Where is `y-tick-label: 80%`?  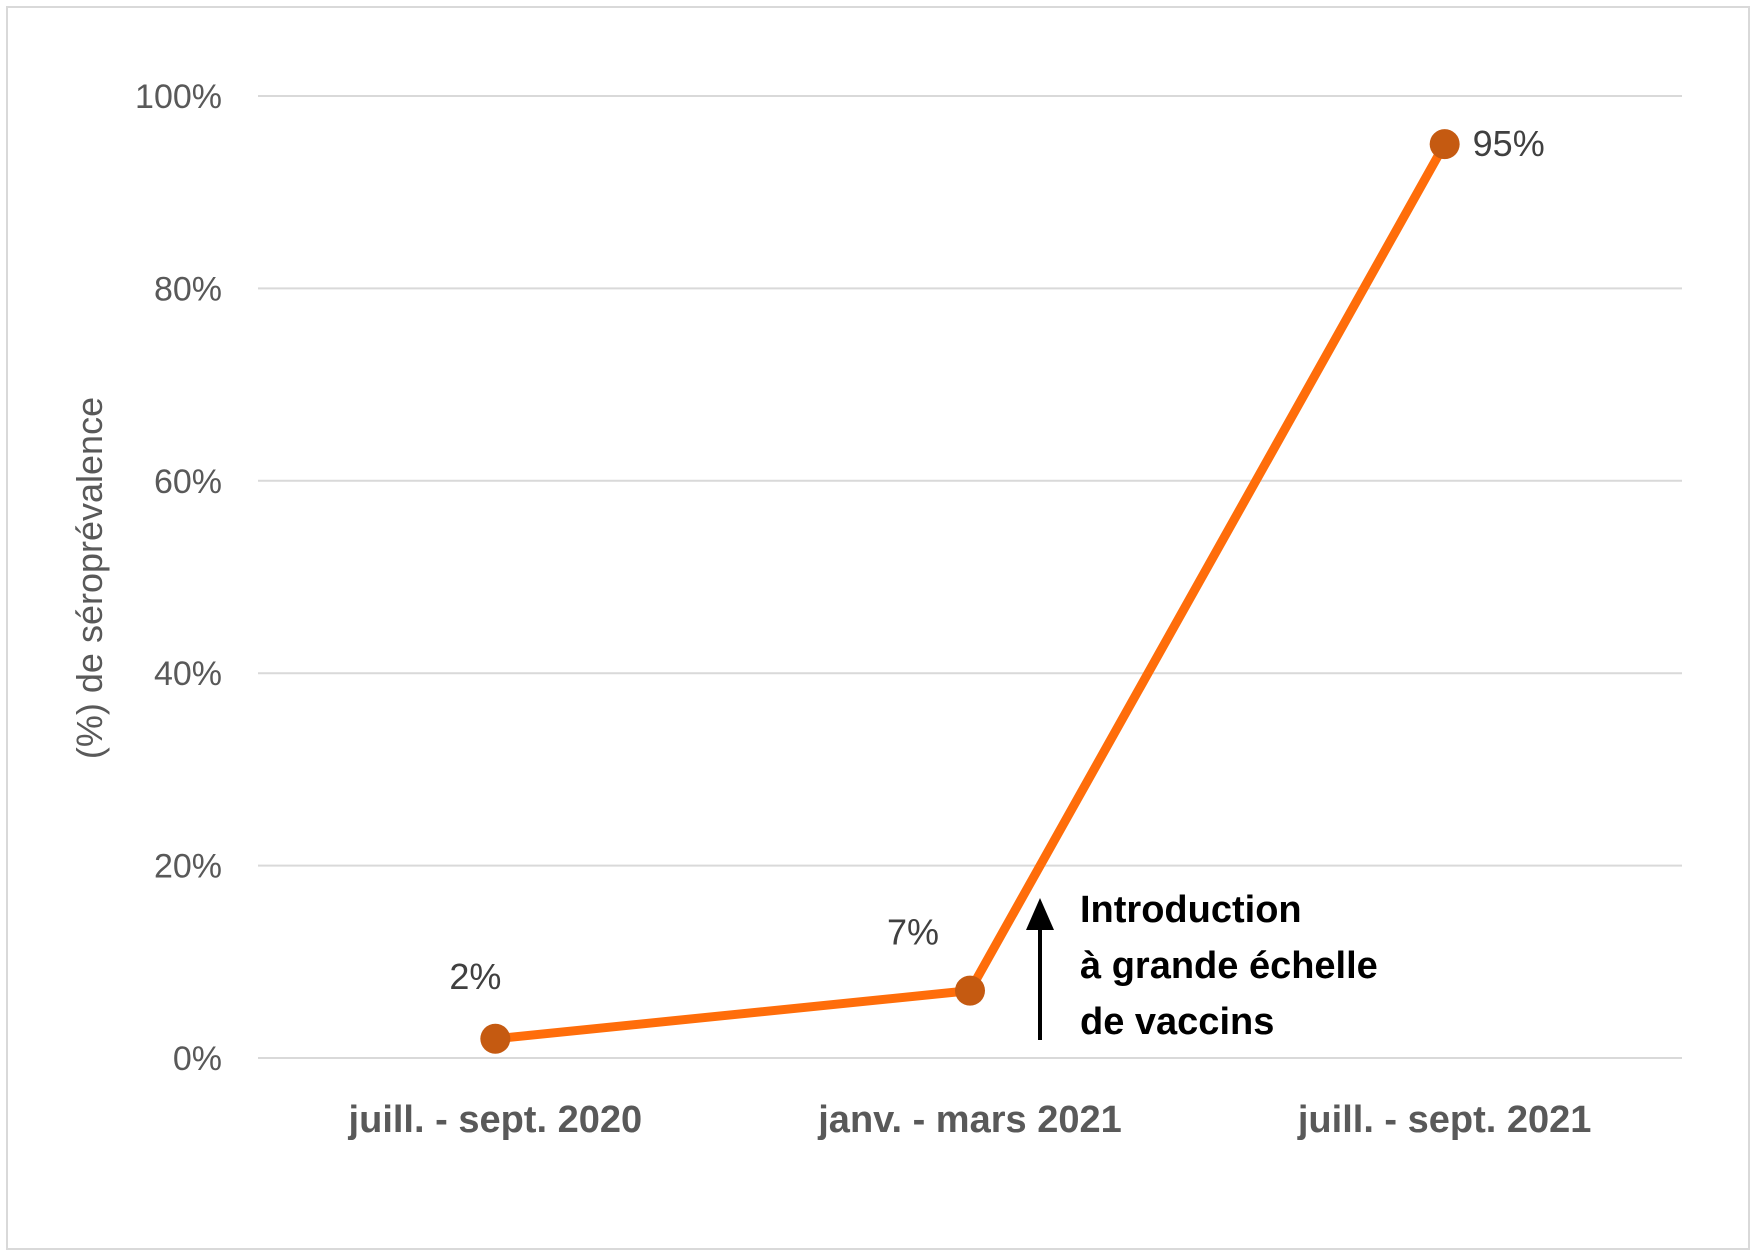 y-tick-label: 80% is located at coordinates (188, 289).